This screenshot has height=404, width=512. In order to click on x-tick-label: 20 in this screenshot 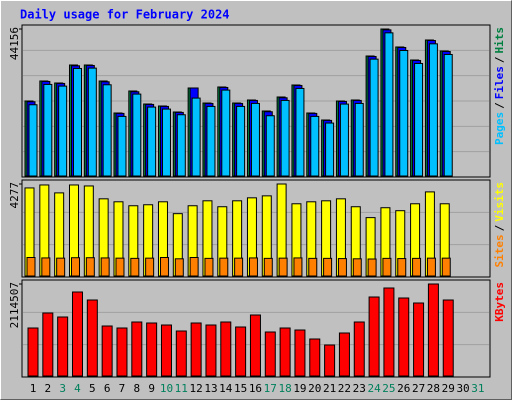, I will do `click(314, 388)`.